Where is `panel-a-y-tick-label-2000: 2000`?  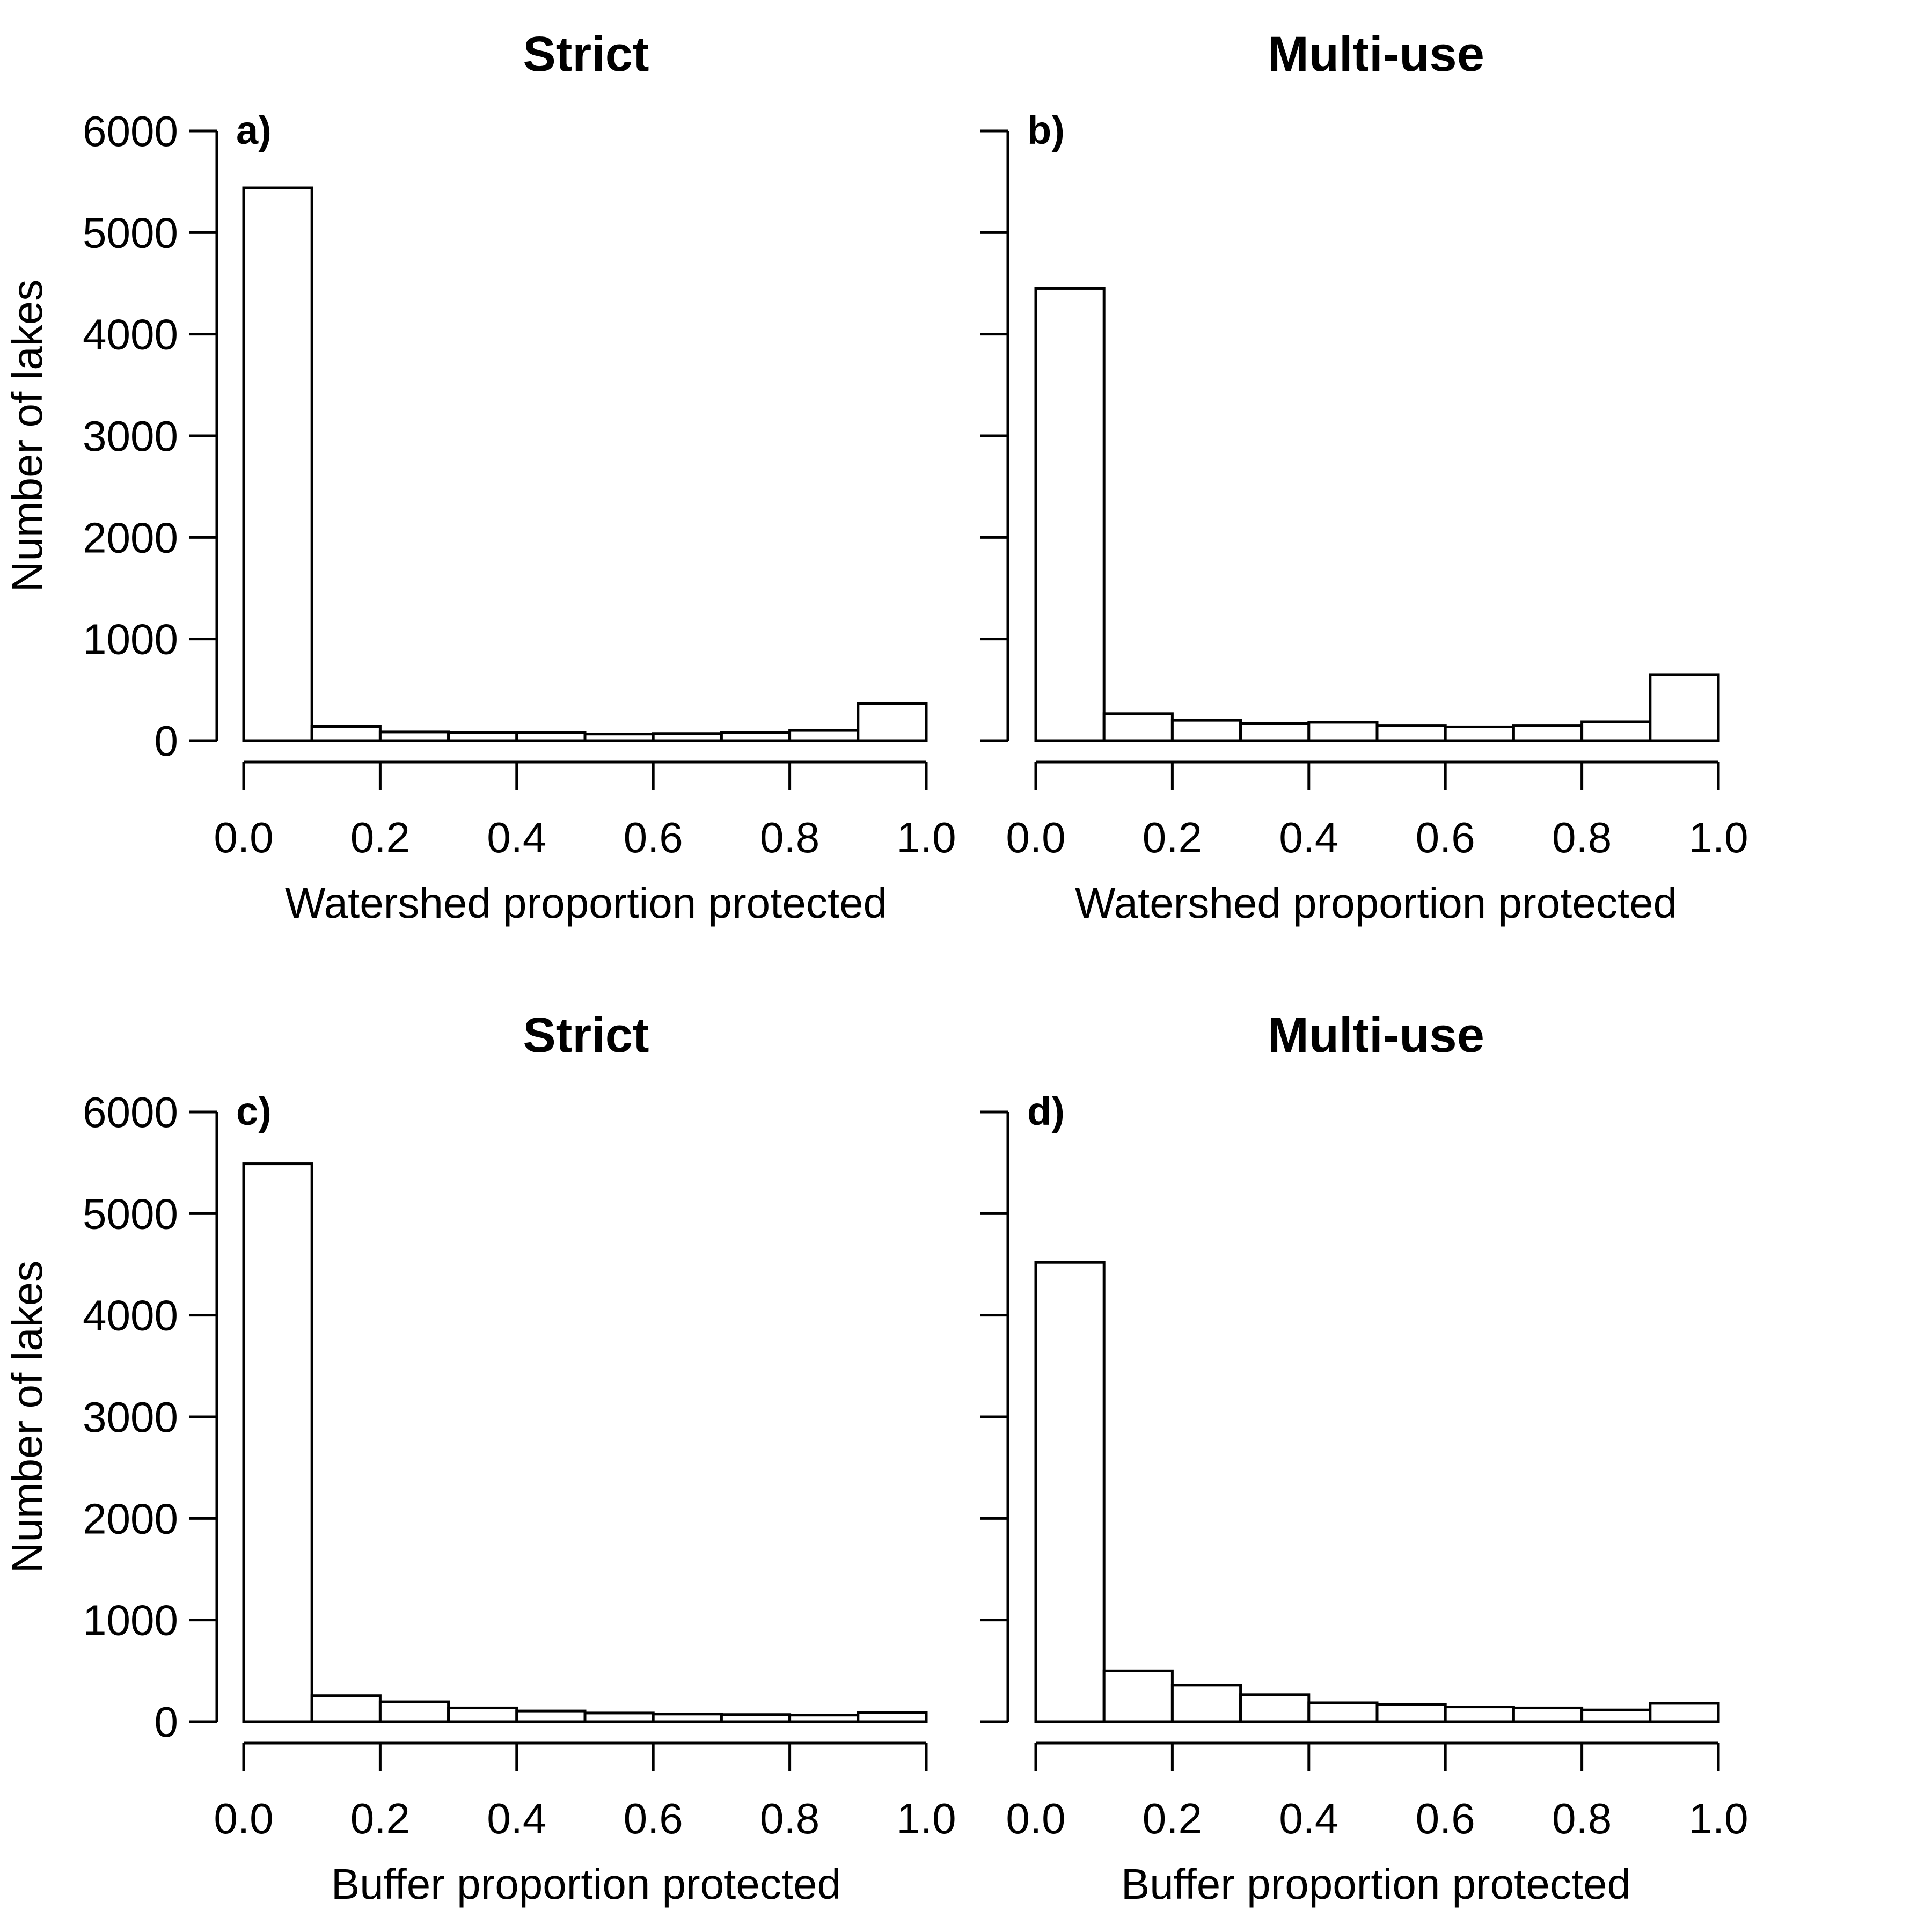 panel-a-y-tick-label-2000: 2000 is located at coordinates (130, 537).